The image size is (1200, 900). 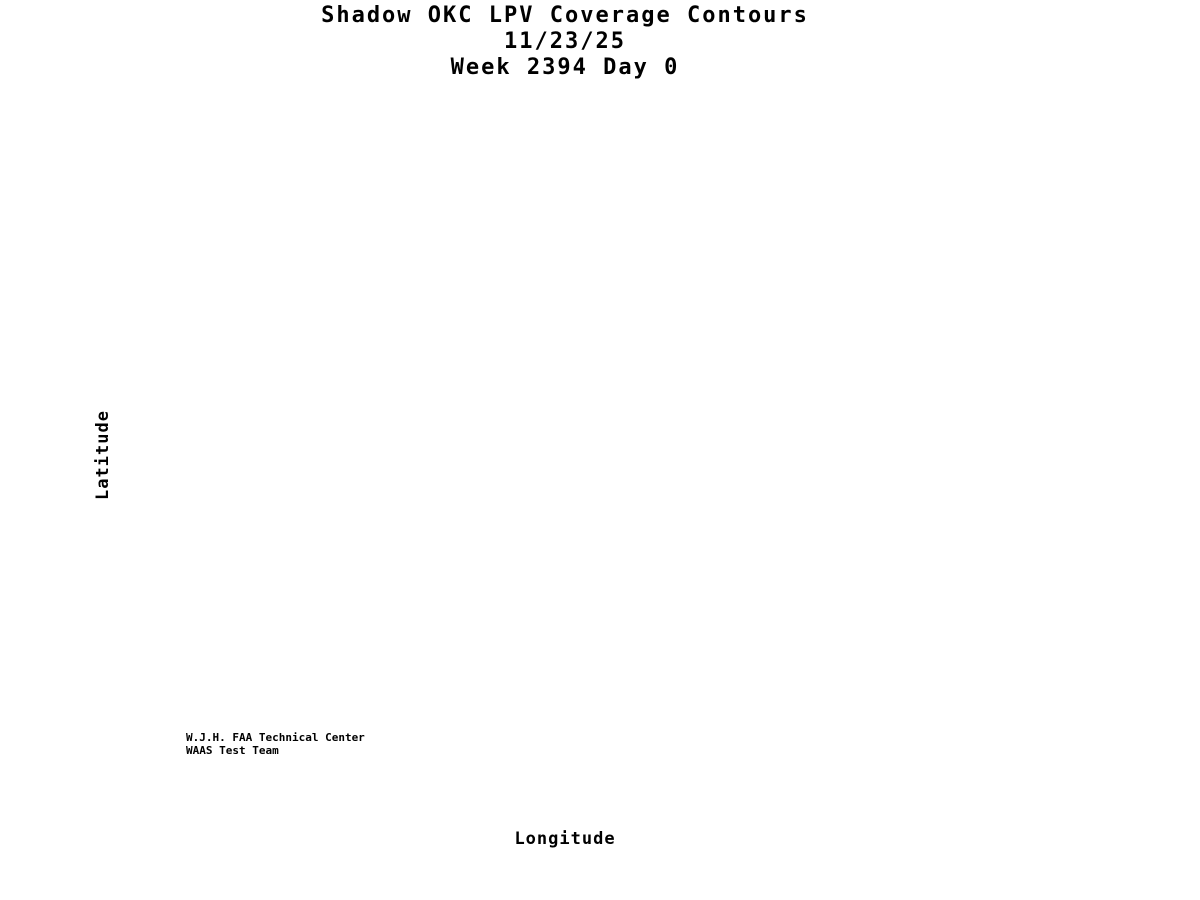 I want to click on credit-line-2: WAAS Test Team, so click(x=232, y=750).